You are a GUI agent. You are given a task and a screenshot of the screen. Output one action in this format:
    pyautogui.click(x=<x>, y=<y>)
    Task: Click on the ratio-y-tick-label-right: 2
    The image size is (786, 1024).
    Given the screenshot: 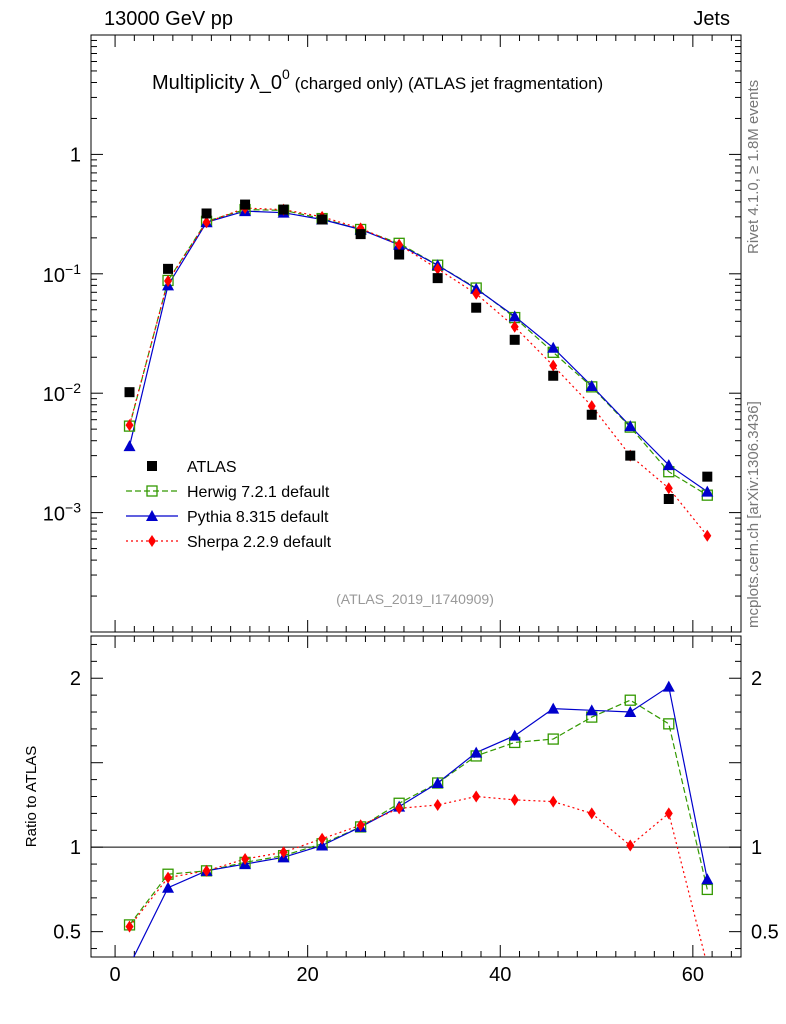 What is the action you would take?
    pyautogui.click(x=756, y=679)
    